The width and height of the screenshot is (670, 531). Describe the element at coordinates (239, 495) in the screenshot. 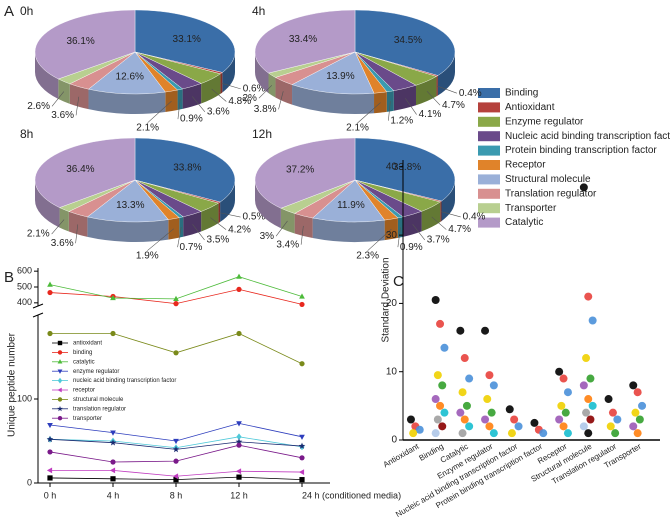

I see `x-tick-label: 12 h` at that location.